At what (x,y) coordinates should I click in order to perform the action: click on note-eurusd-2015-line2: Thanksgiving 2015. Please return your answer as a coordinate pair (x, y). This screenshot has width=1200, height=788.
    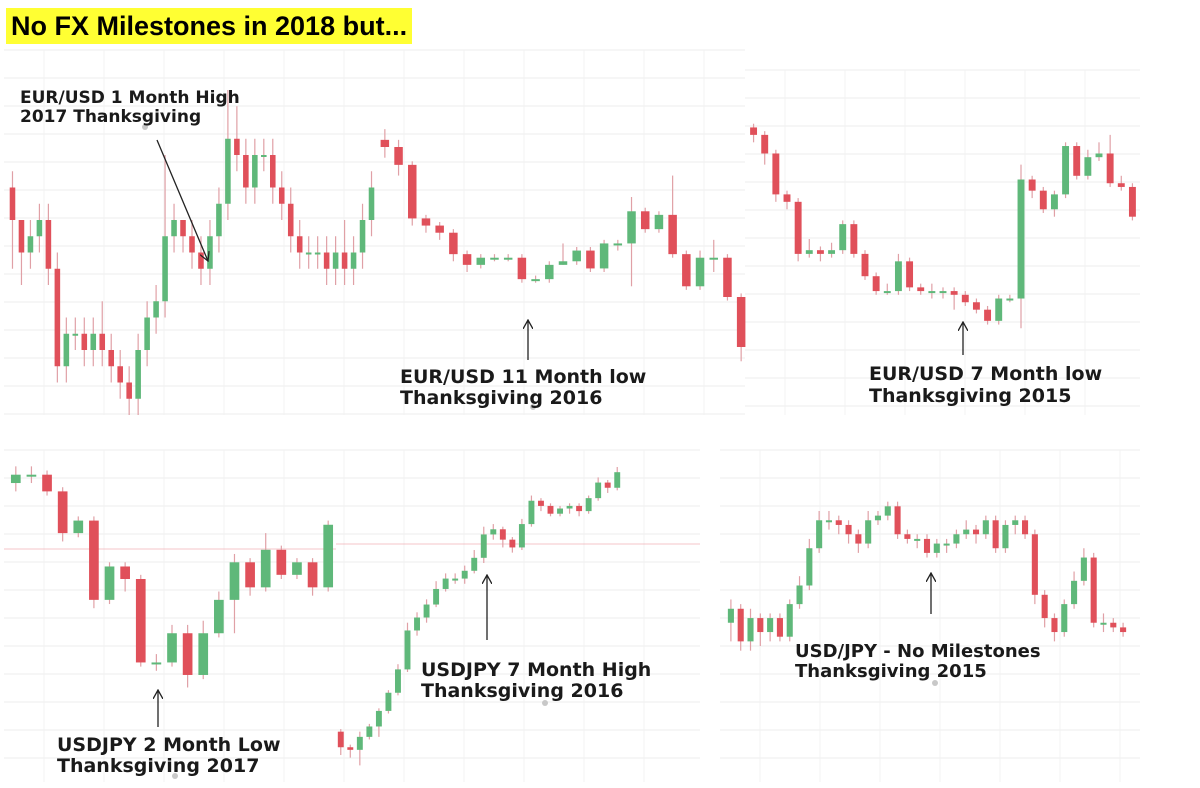
    Looking at the image, I should click on (970, 396).